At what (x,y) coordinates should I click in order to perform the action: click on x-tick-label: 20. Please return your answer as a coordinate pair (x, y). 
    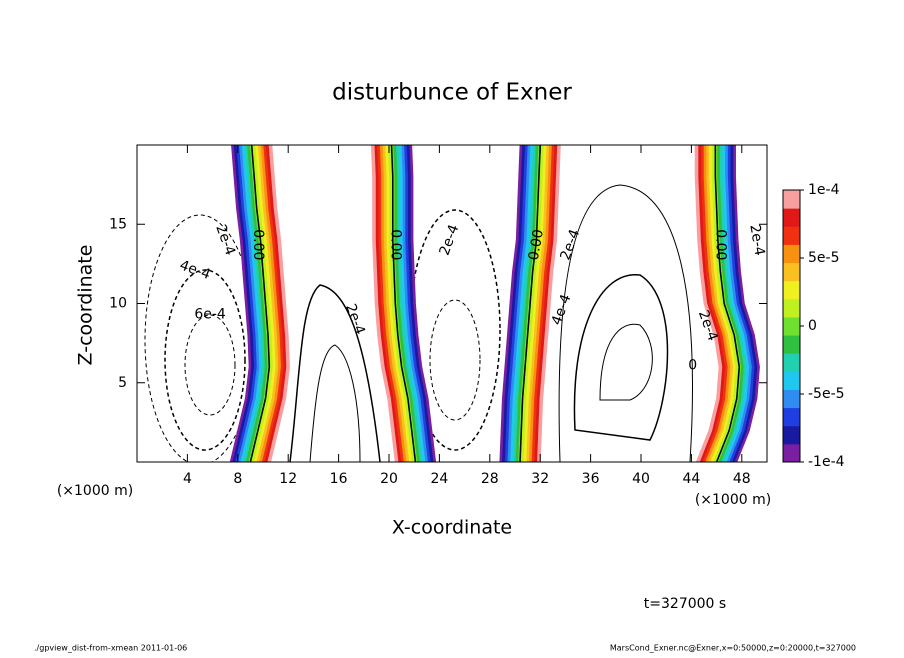
    Looking at the image, I should click on (389, 479).